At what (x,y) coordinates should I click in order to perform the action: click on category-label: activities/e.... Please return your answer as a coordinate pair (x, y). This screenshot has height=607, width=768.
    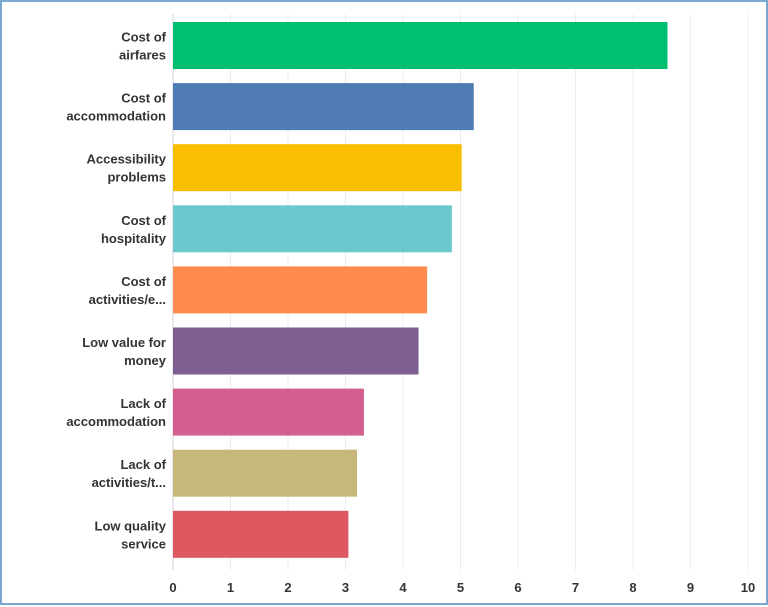
    Looking at the image, I should click on (127, 299).